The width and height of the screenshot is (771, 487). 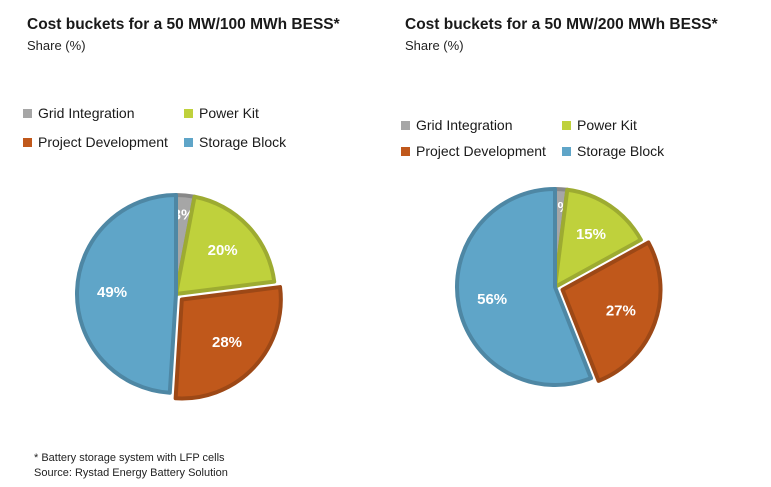 I want to click on left-legend-storage-block: Storage Block, so click(x=235, y=142).